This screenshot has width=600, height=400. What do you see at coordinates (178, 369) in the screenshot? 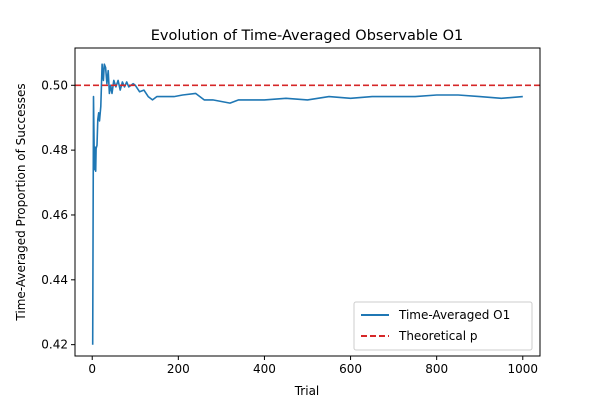
I see `x-tick-label: 200` at bounding box center [178, 369].